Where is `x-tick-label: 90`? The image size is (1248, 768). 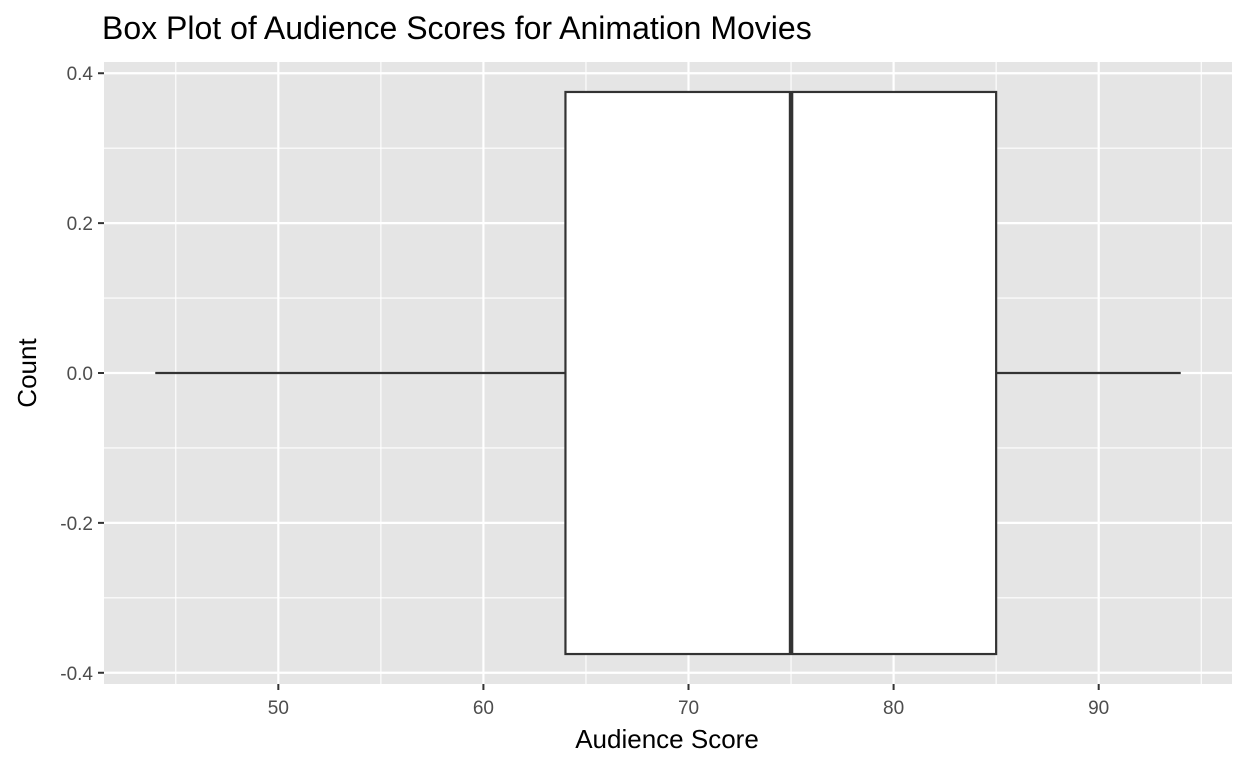
x-tick-label: 90 is located at coordinates (1098, 708).